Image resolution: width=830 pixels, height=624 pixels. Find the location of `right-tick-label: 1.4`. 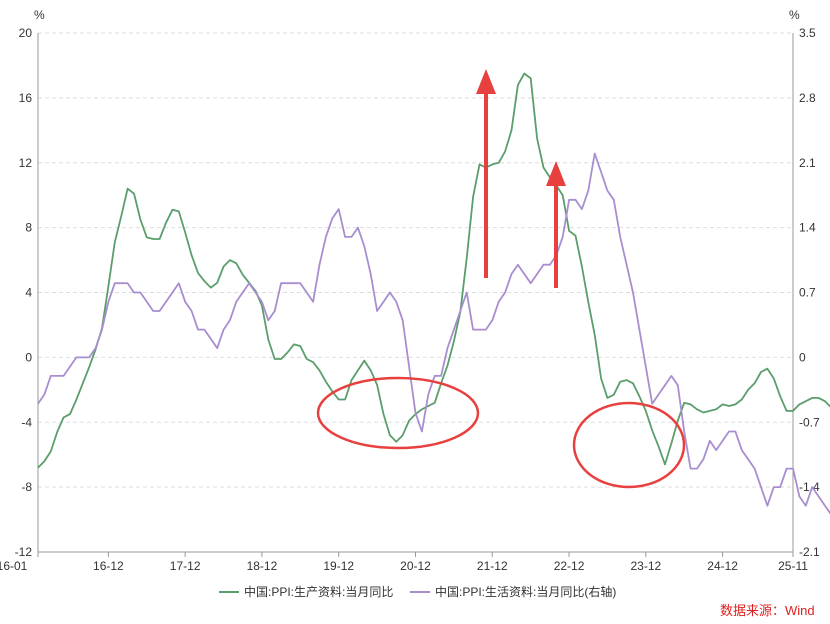

right-tick-label: 1.4 is located at coordinates (807, 228).